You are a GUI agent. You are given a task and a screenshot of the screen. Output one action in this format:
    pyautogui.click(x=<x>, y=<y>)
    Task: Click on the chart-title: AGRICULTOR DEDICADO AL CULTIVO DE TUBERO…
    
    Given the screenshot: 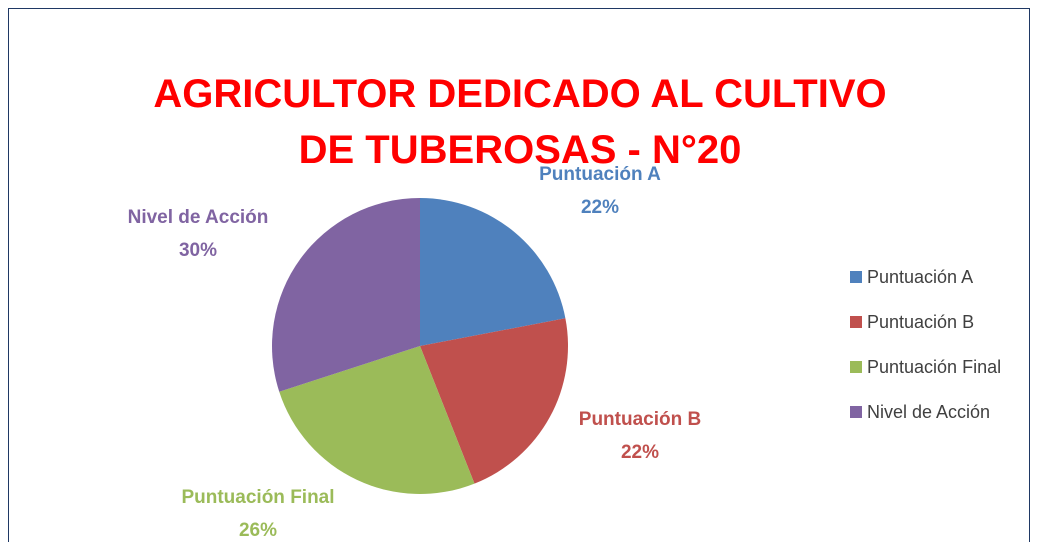 What is the action you would take?
    pyautogui.click(x=520, y=122)
    